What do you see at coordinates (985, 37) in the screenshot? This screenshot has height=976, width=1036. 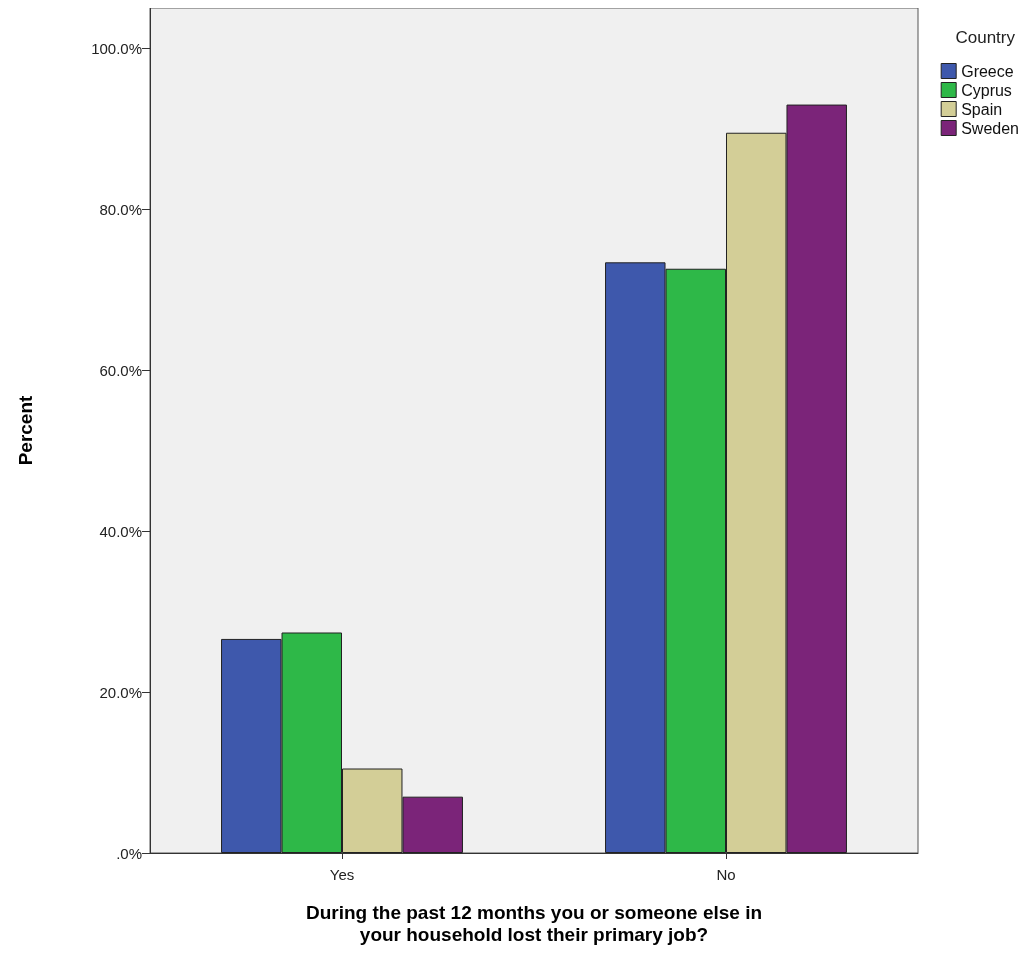 I see `legend-title: Country` at bounding box center [985, 37].